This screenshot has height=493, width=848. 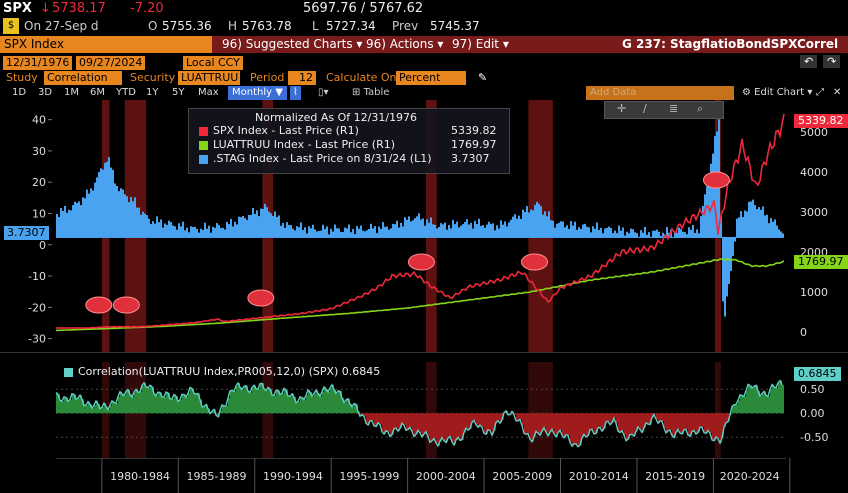 I want to click on ticker: SPX, so click(x=17, y=8).